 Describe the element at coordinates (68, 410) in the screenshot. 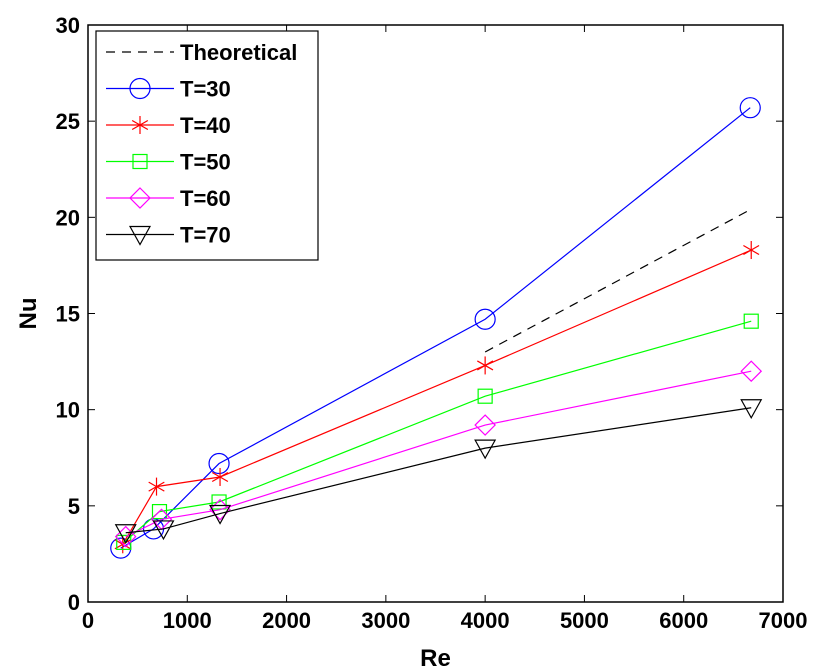

I see `y-tick-label: 10` at that location.